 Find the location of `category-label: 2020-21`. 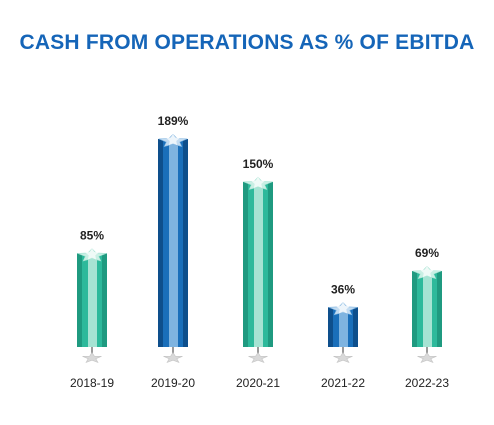

category-label: 2020-21 is located at coordinates (258, 383).